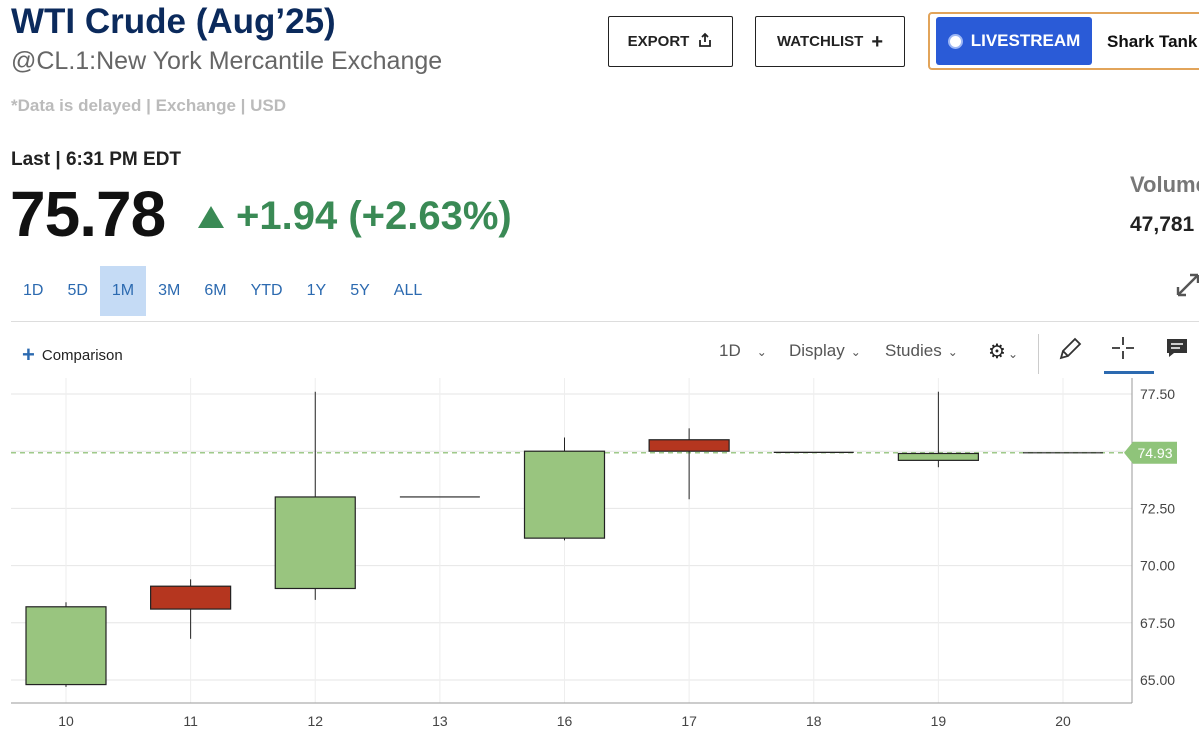 The image size is (1199, 737). What do you see at coordinates (955, 41) in the screenshot?
I see `live-dot-icon` at bounding box center [955, 41].